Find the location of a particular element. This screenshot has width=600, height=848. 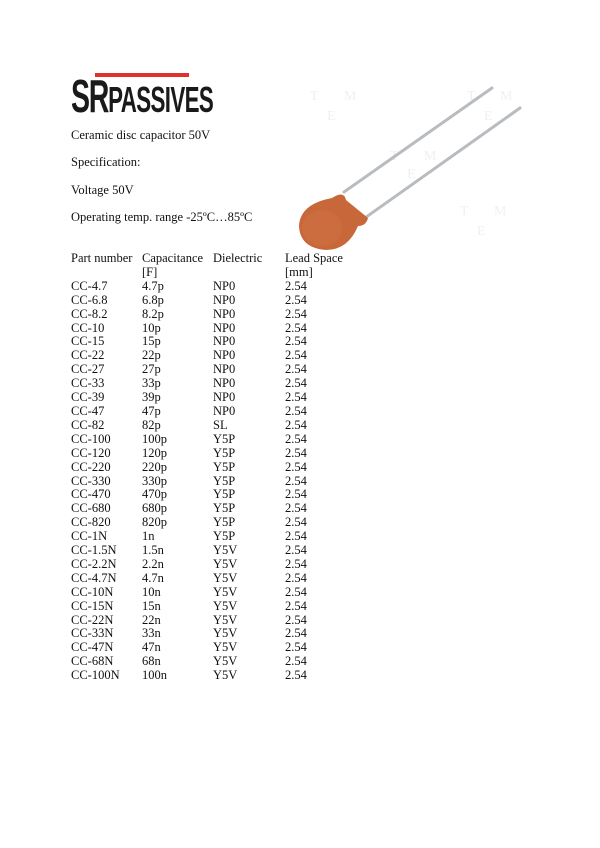

table-row: CC-6.8 6.8p NP0 2.54 is located at coordinates (218, 300).